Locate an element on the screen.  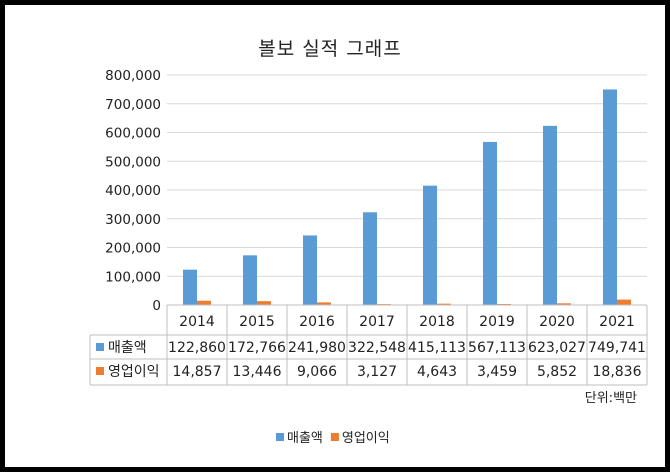
table-cell: 749,741 is located at coordinates (617, 348).